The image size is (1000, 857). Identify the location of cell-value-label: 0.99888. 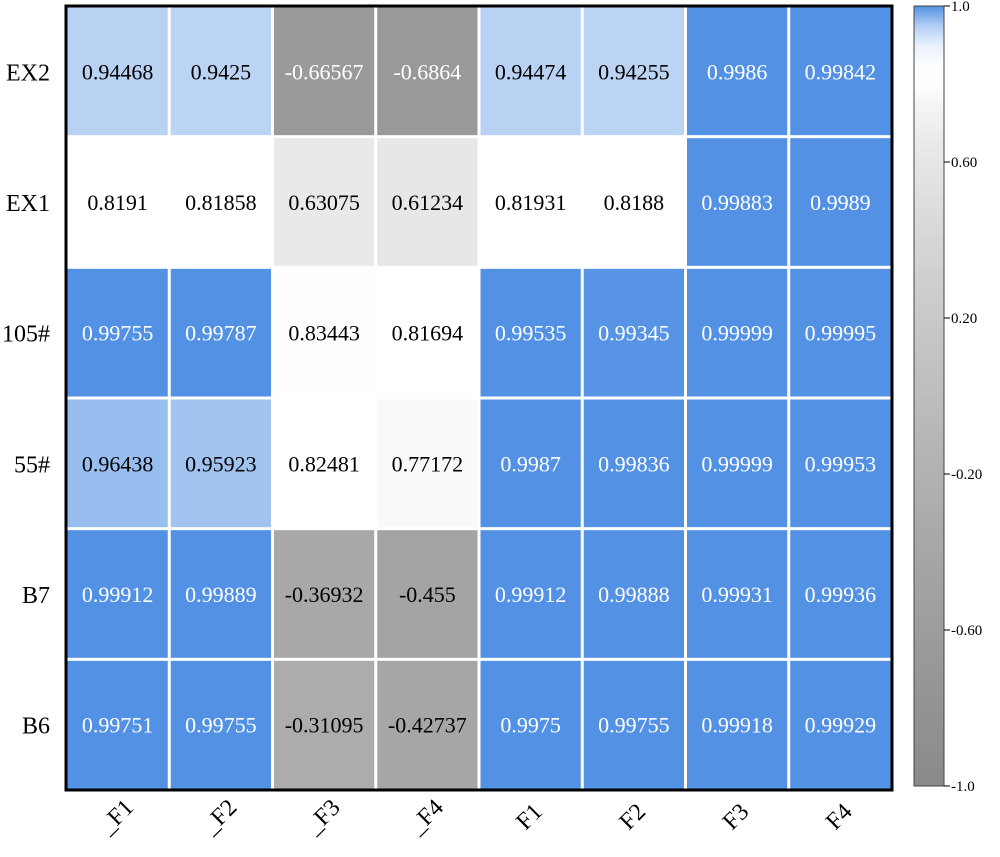
(634, 594).